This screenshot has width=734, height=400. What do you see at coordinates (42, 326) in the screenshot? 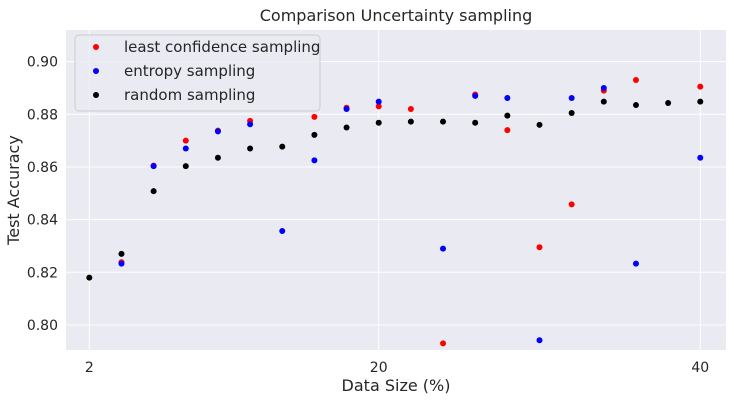
I see `y-tick-label: 0.80` at bounding box center [42, 326].